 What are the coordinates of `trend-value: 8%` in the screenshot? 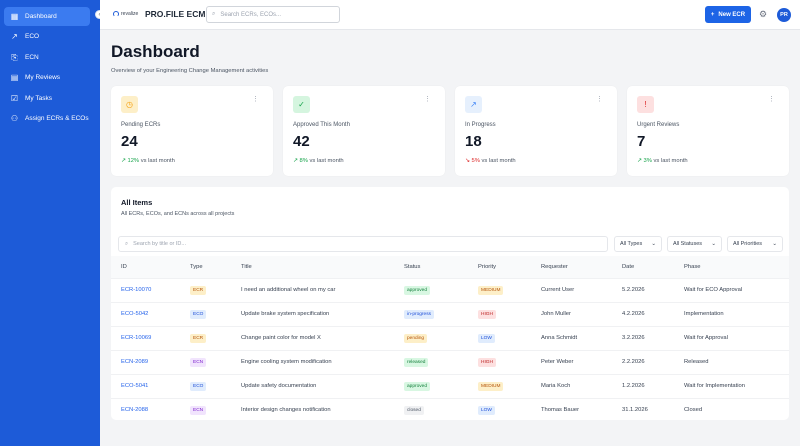 It's located at (303, 161).